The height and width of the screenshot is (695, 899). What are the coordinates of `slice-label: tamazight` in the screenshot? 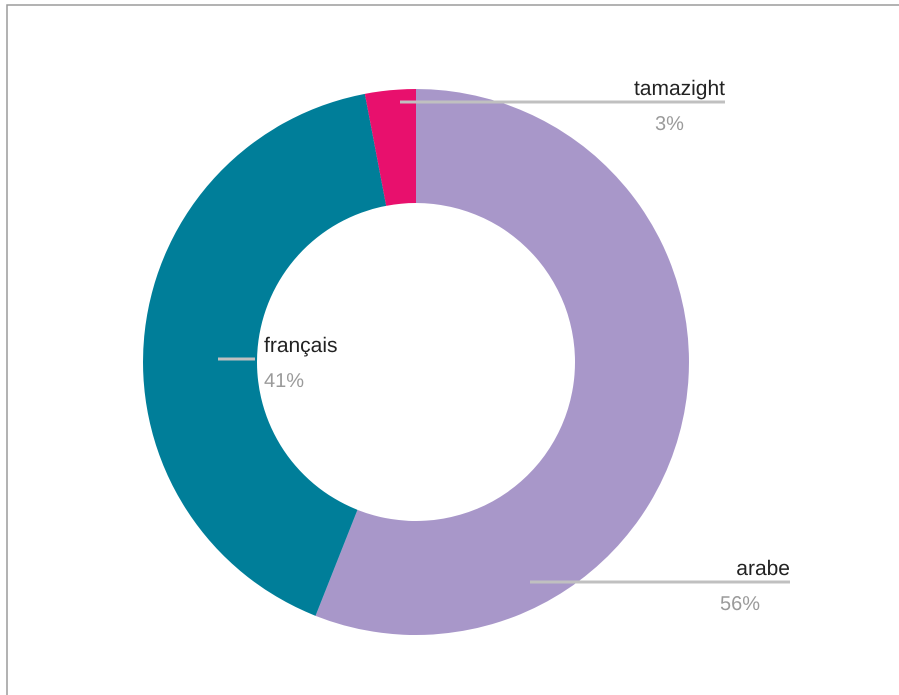 It's located at (680, 88).